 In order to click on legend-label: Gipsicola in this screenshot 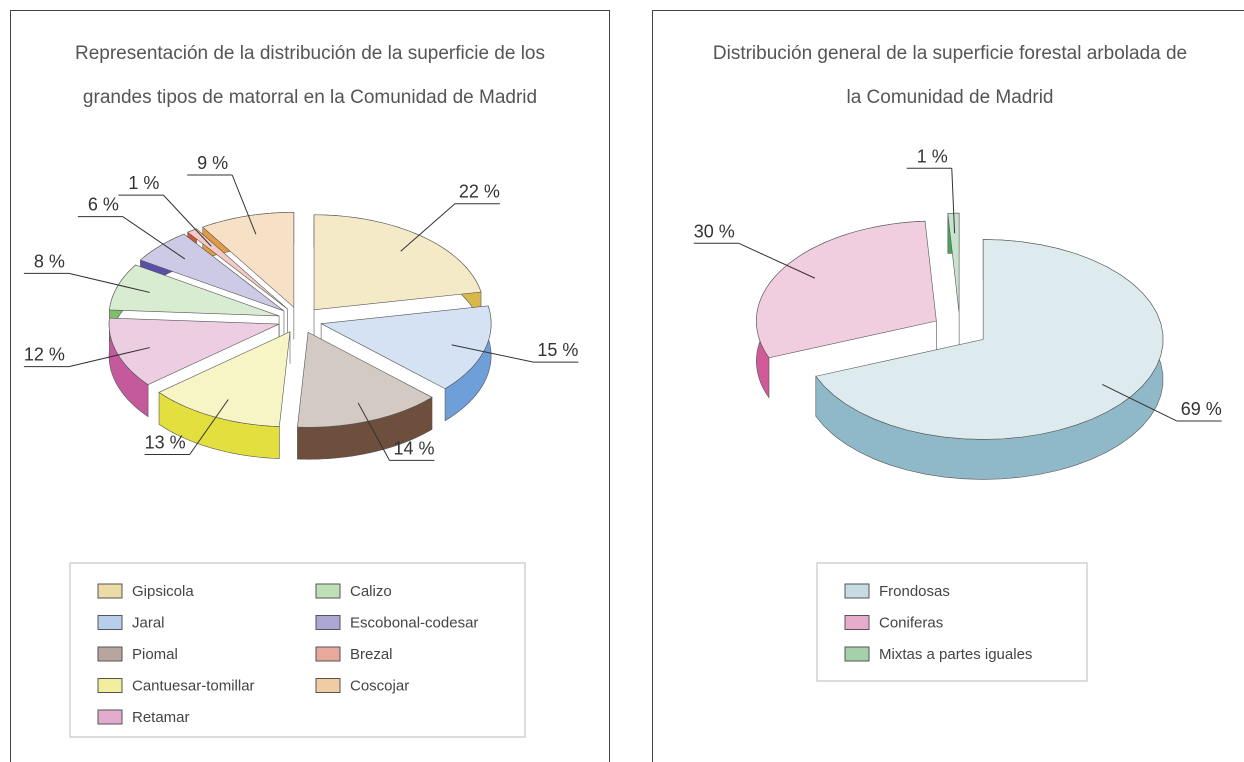, I will do `click(163, 591)`.